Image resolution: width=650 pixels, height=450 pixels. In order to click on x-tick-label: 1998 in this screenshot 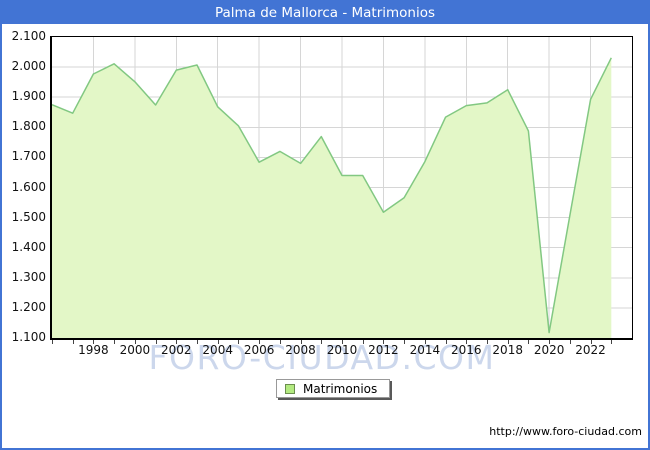, I will do `click(93, 350)`.